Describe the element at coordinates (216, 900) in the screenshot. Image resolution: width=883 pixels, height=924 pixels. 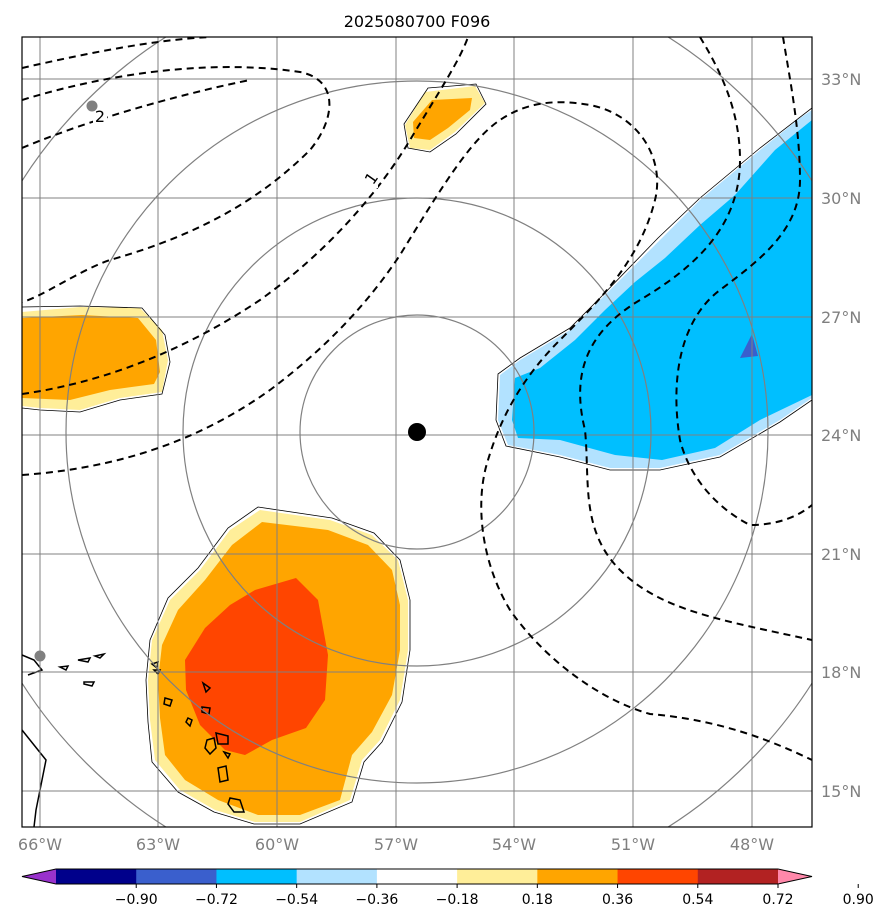
I see `colorbar-tick-label: −0.72` at that location.